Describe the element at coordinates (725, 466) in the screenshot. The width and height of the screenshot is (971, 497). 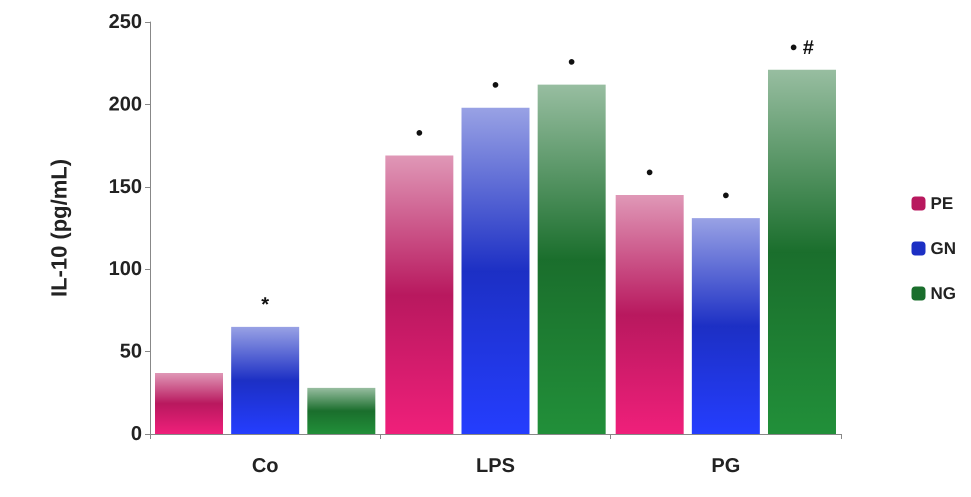
I see `x-tick-label: PG` at that location.